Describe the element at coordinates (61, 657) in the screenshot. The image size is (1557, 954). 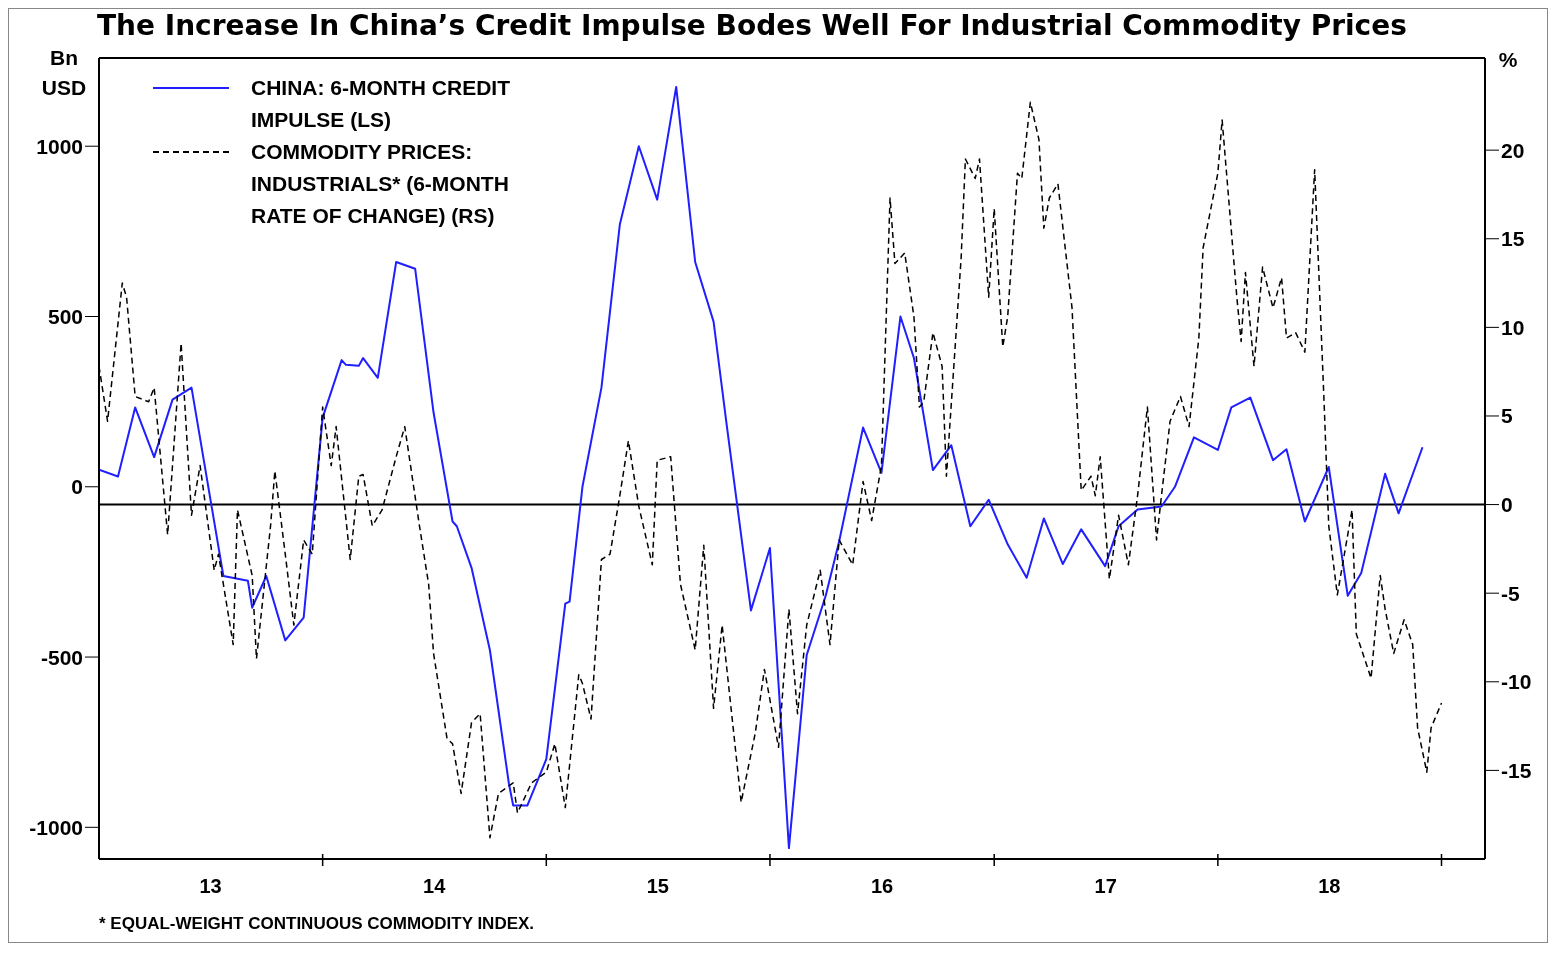
I see `y-tick-label: -500` at that location.